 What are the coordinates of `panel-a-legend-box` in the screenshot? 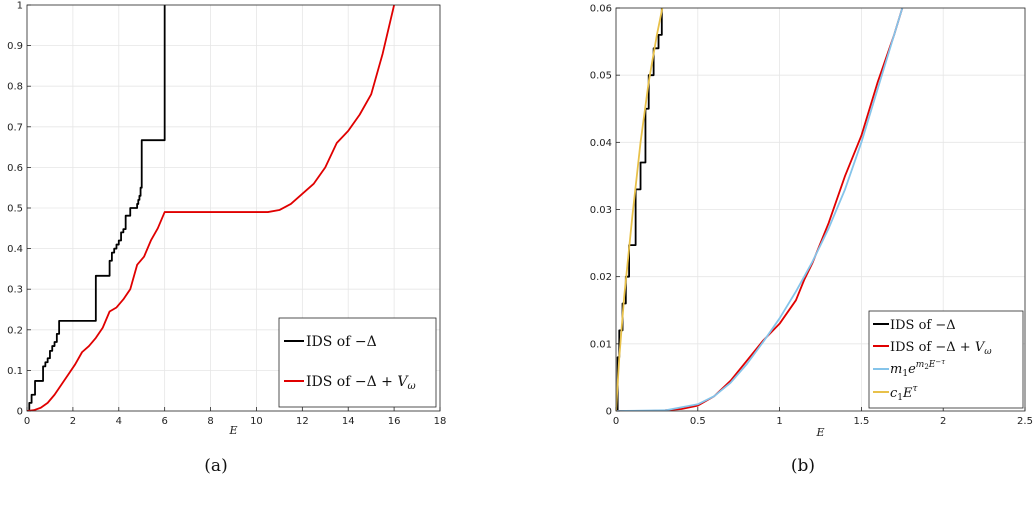 It's located at (357, 362).